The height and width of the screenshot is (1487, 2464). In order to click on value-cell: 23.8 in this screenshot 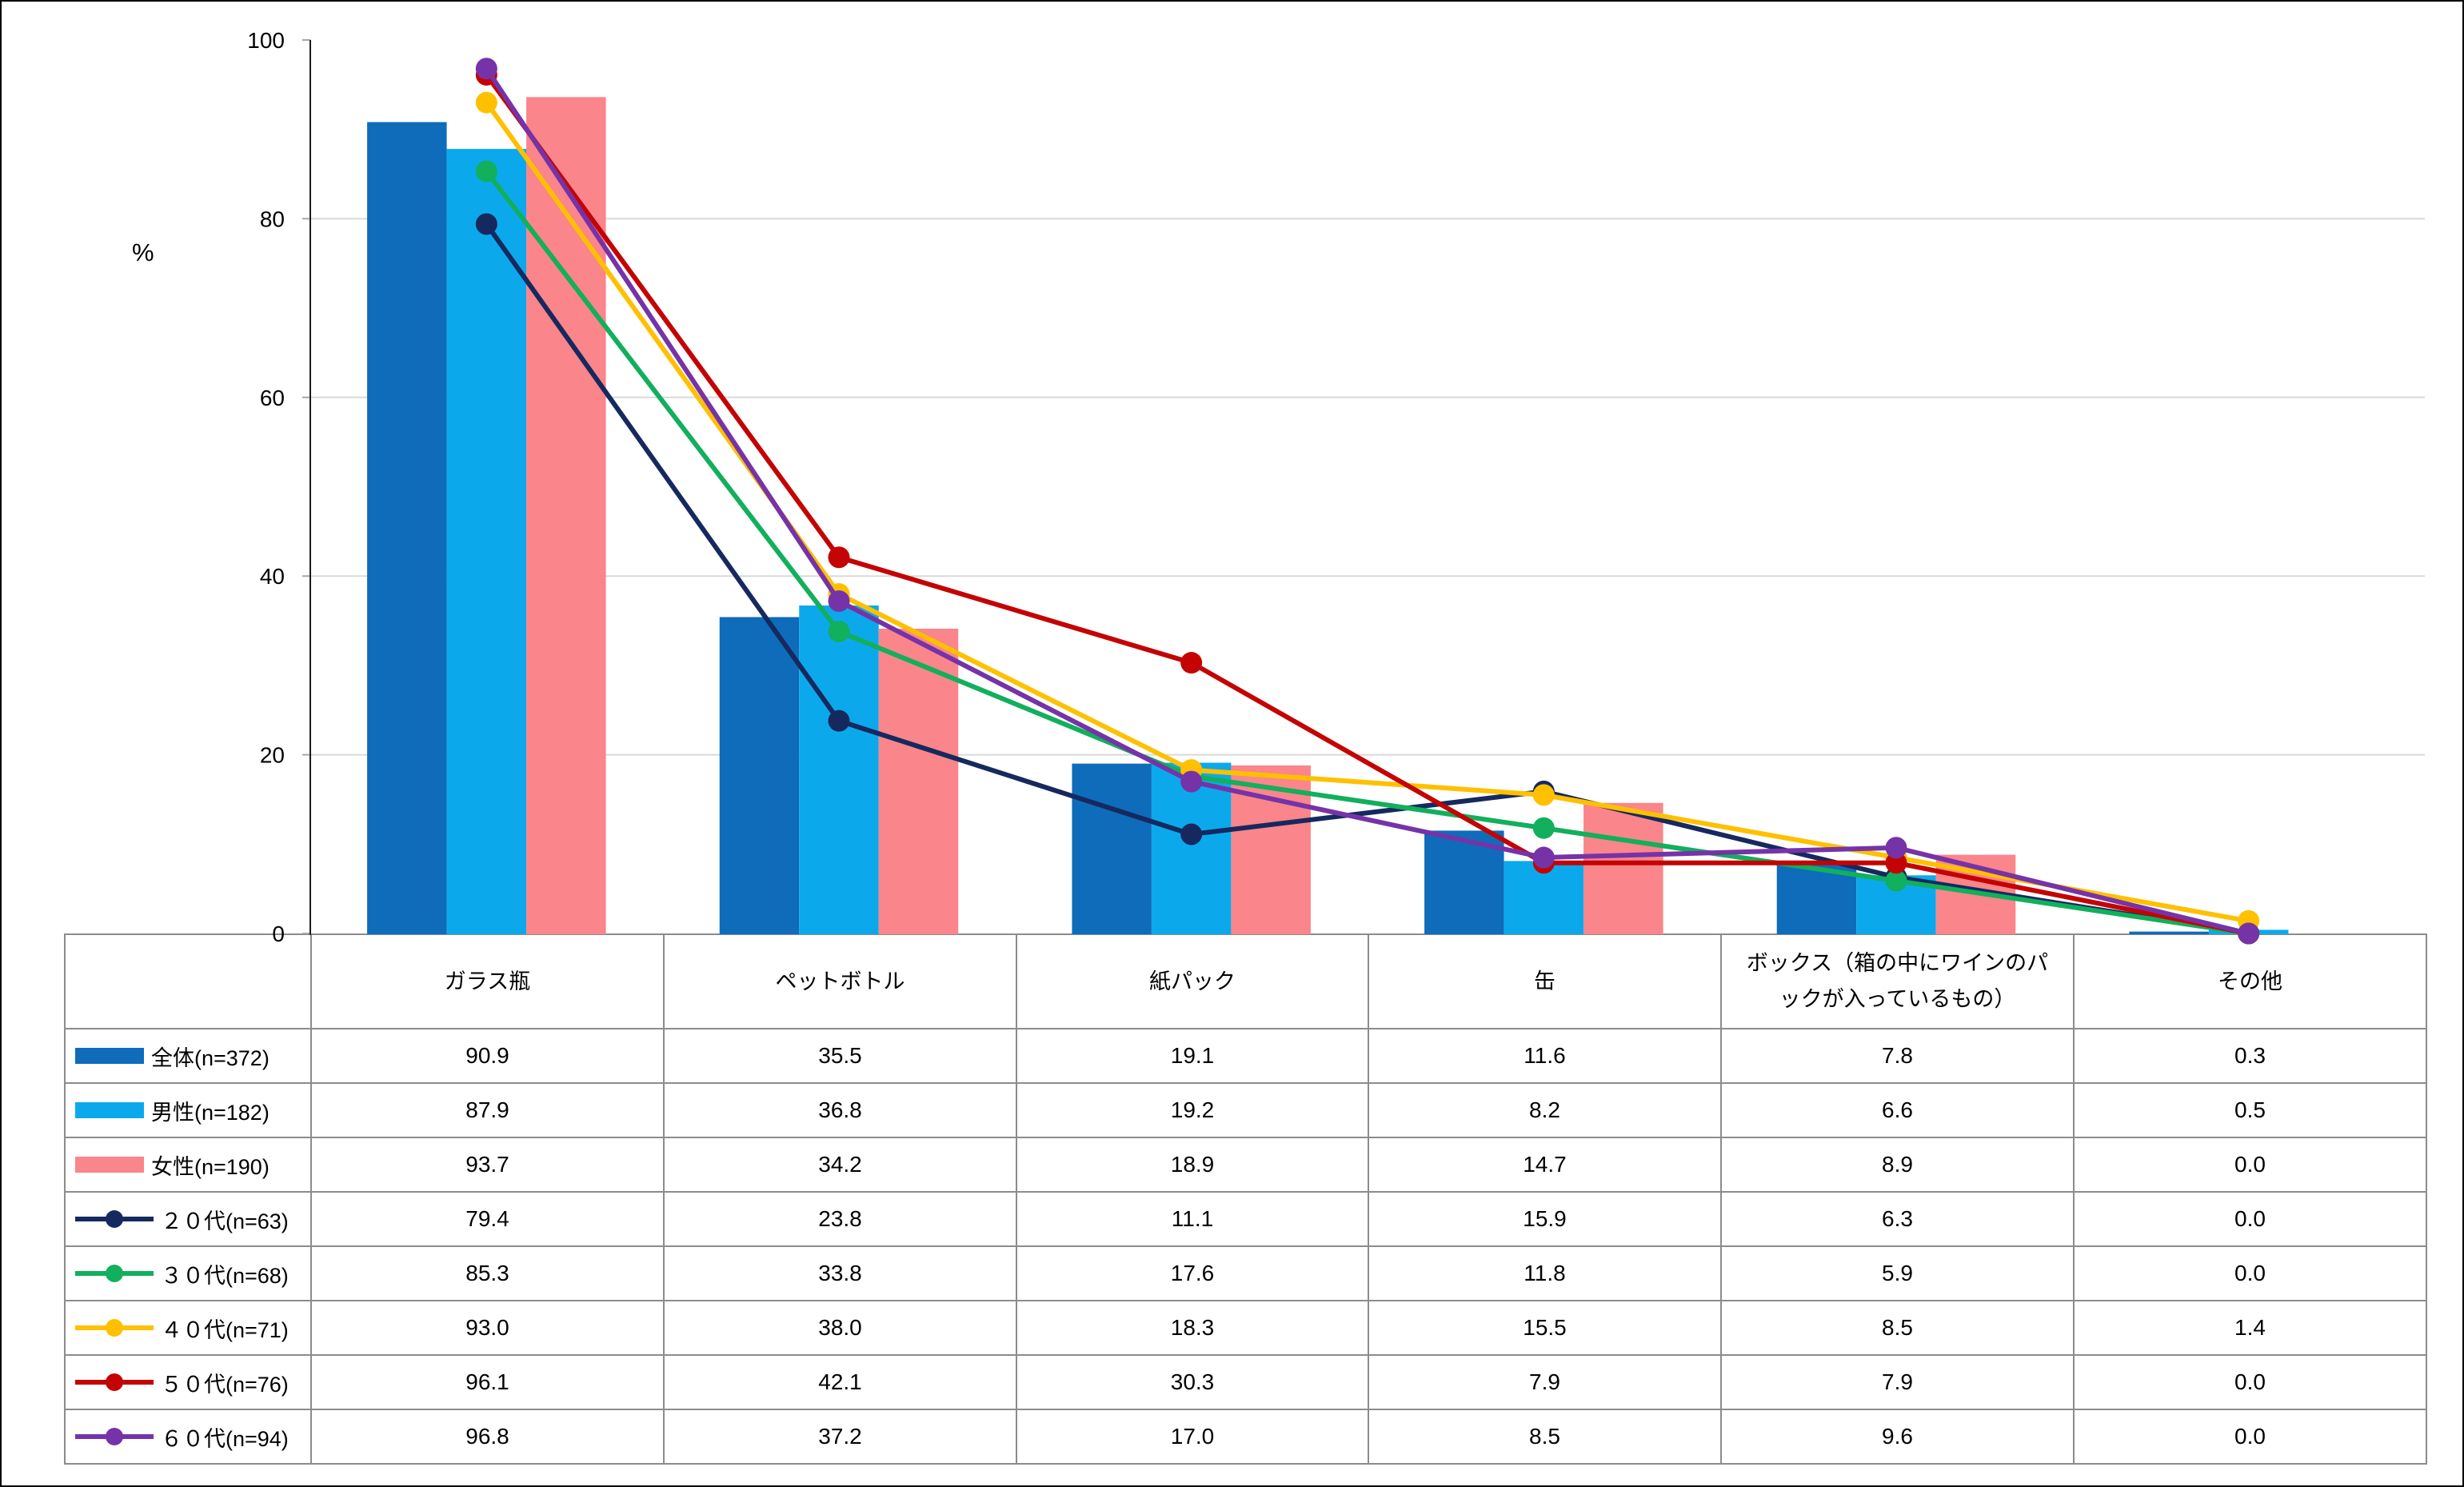, I will do `click(840, 1219)`.